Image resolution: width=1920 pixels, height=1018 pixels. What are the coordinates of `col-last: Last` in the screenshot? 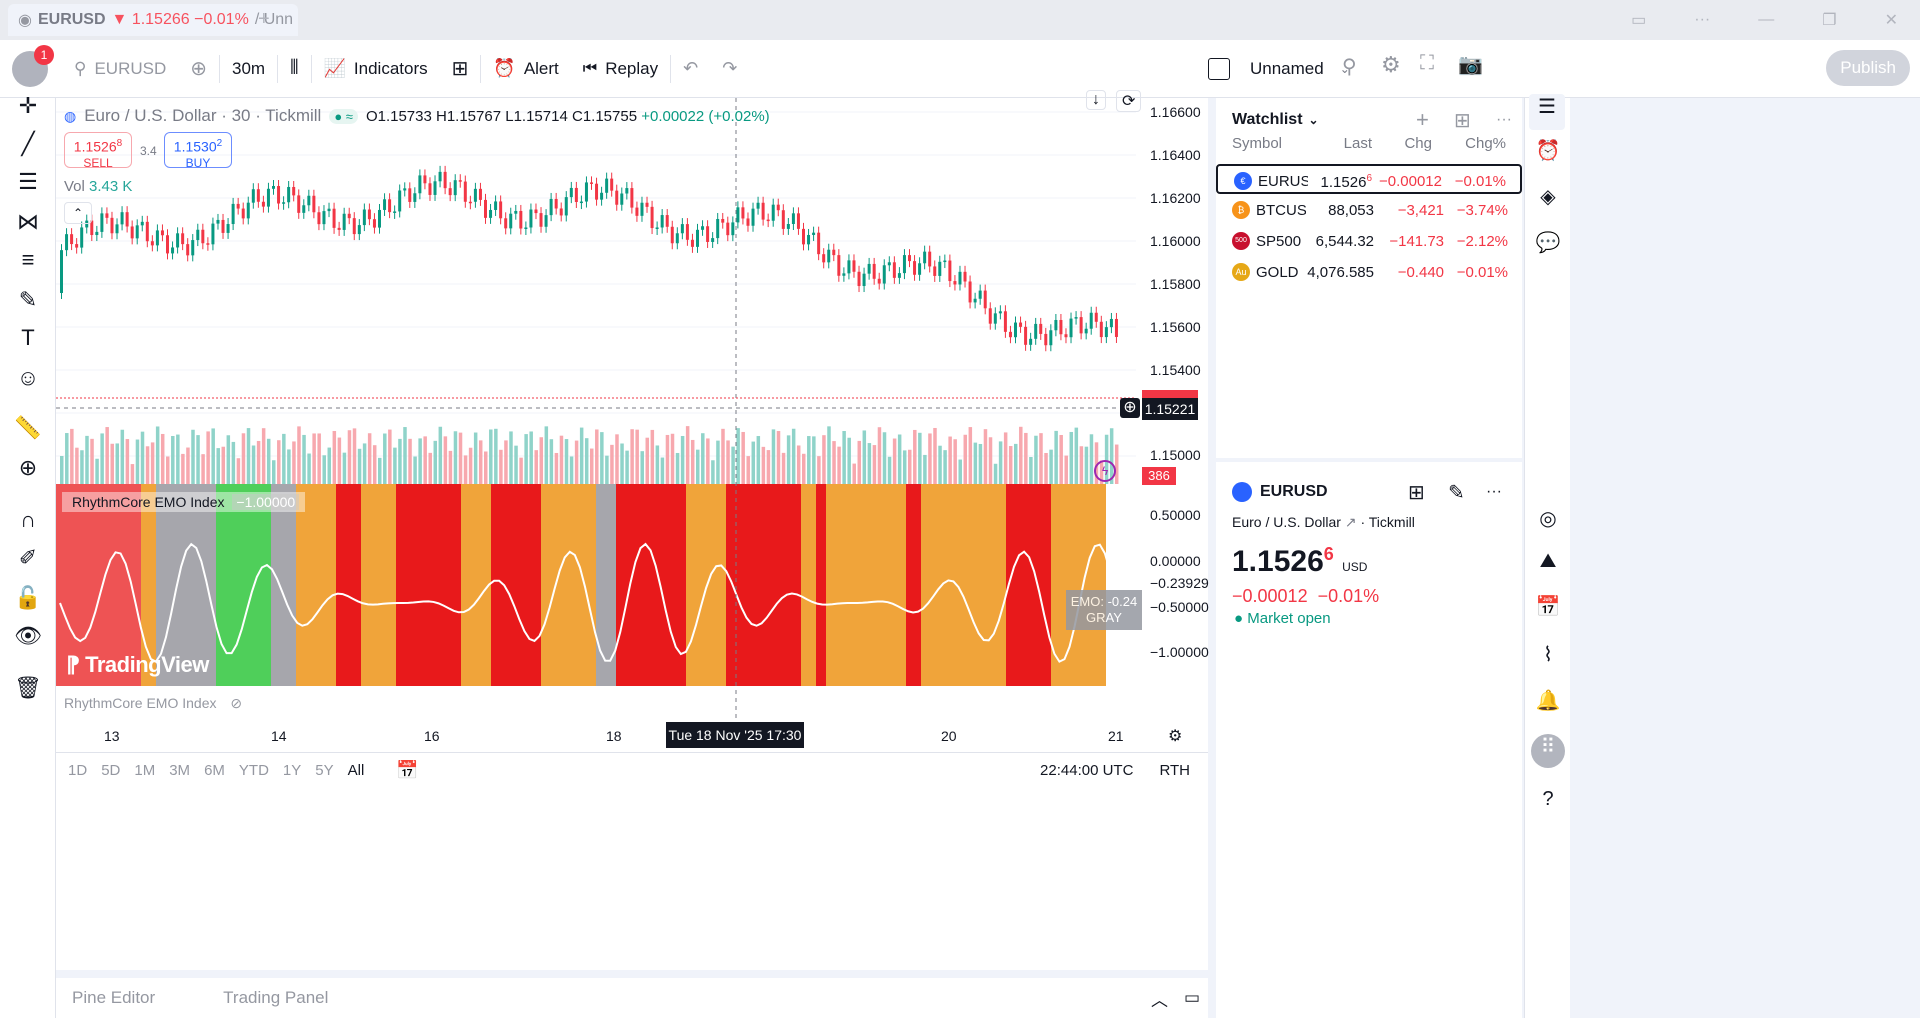 It's located at (1357, 143).